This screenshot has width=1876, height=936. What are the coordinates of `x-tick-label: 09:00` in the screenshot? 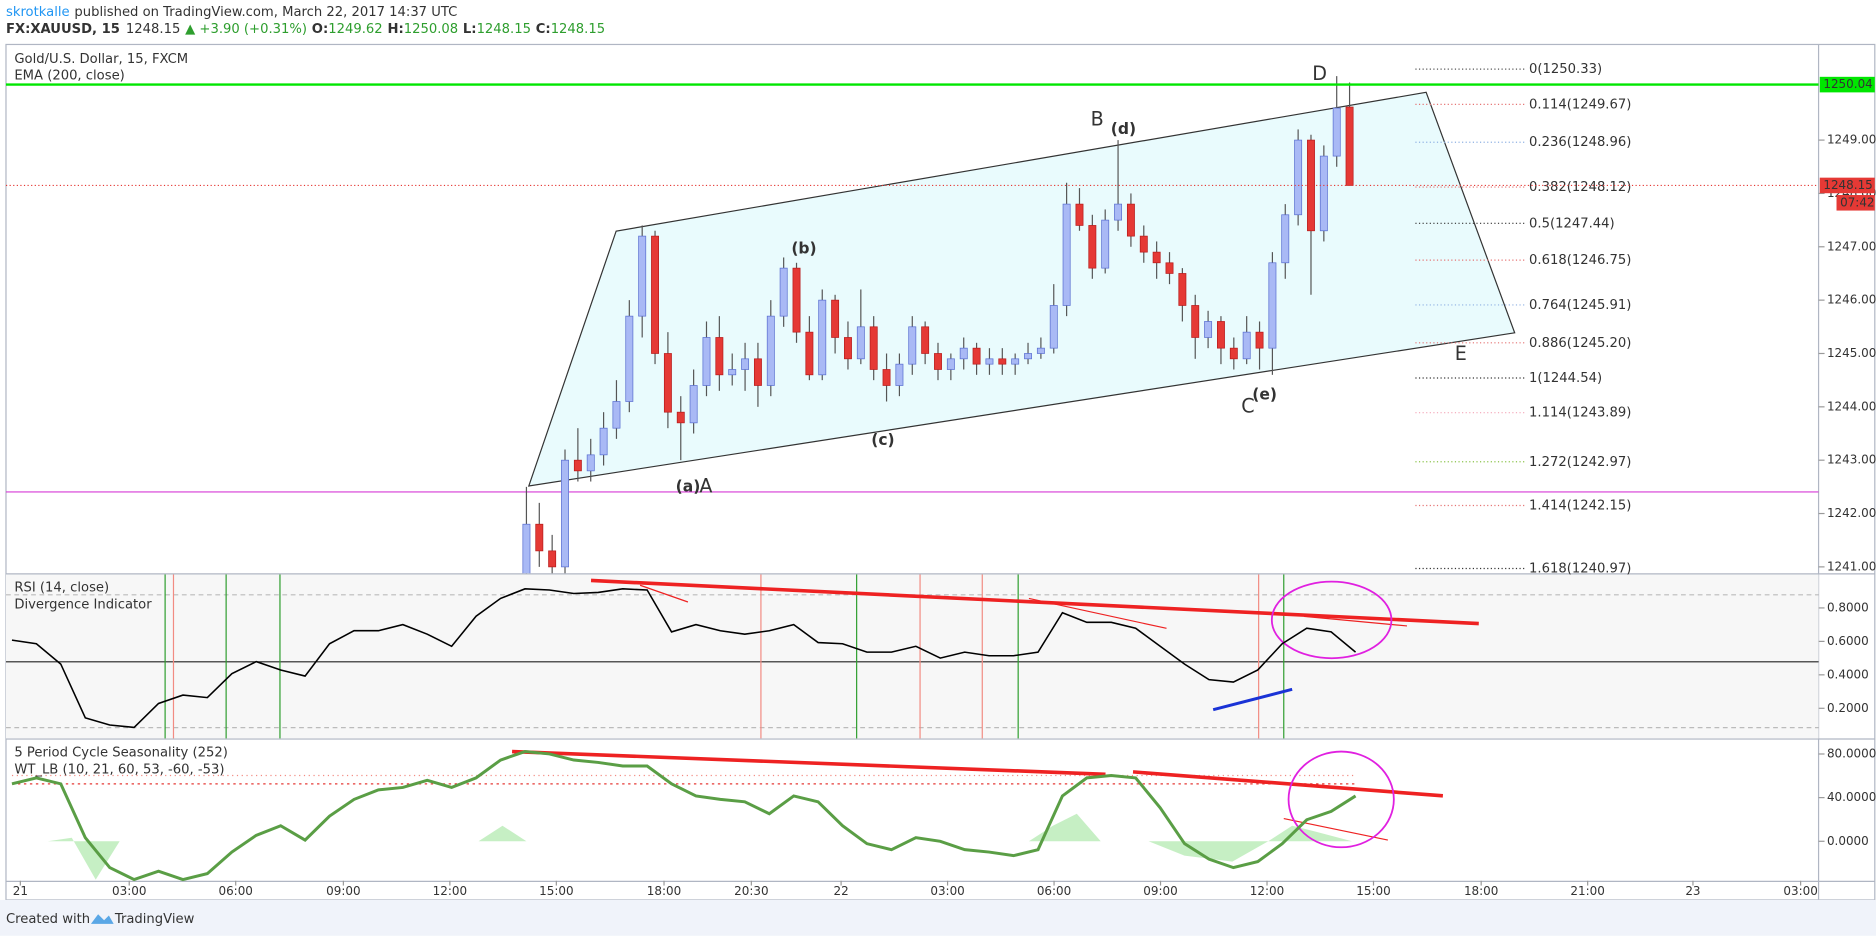 It's located at (1160, 891).